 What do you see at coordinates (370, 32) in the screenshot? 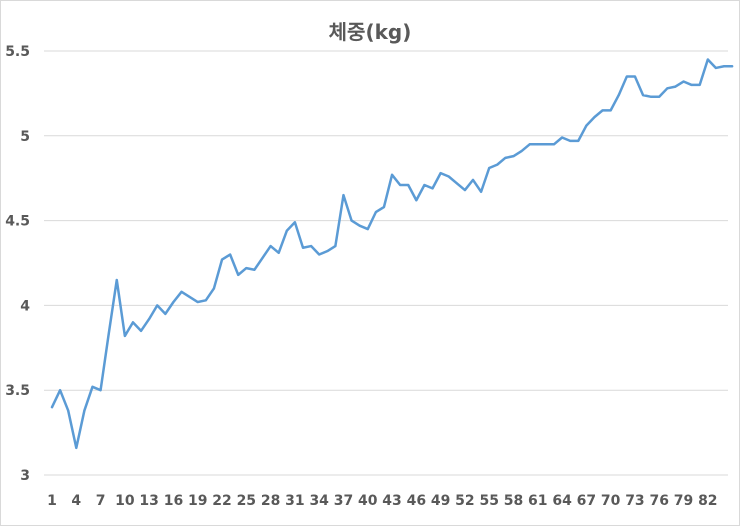
I see `chart-title: 체중(kg)` at bounding box center [370, 32].